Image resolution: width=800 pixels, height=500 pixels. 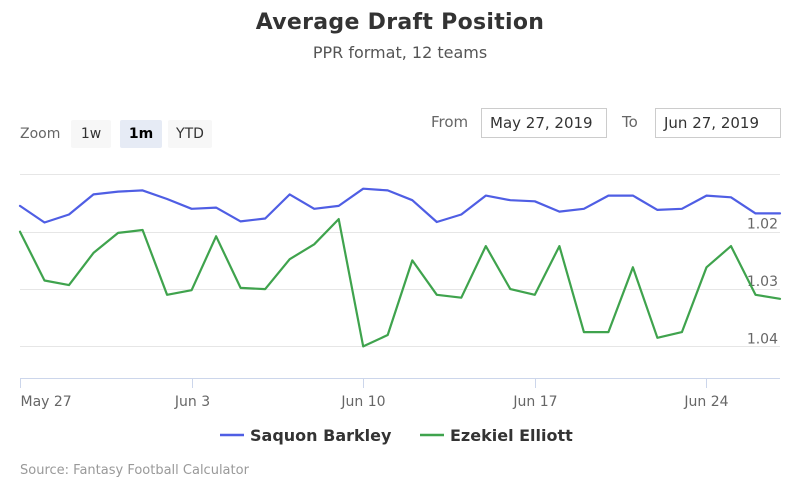 I want to click on to-label: To, so click(x=630, y=122).